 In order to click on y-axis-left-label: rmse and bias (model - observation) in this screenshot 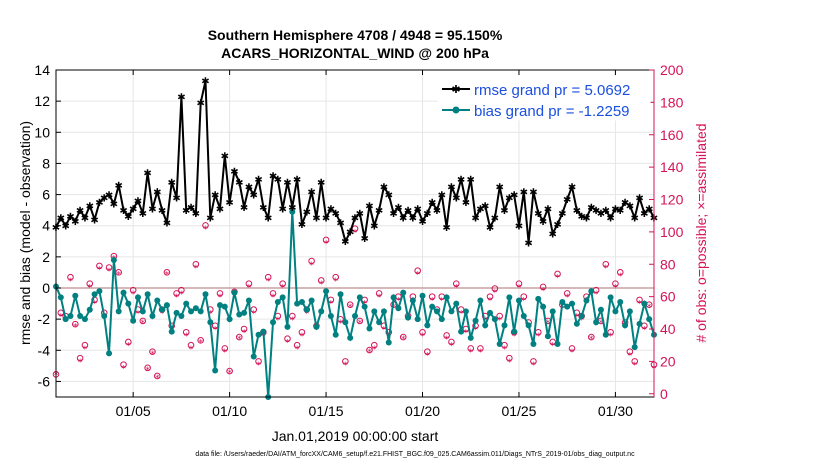, I will do `click(25, 233)`.